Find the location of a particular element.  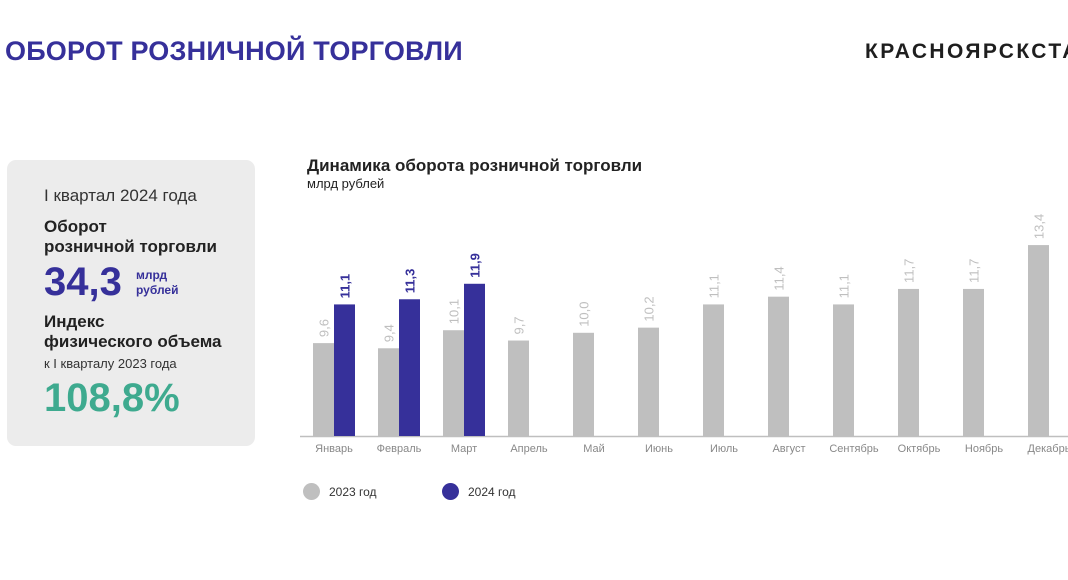

turnover-unit: млрд рублей is located at coordinates (157, 282).